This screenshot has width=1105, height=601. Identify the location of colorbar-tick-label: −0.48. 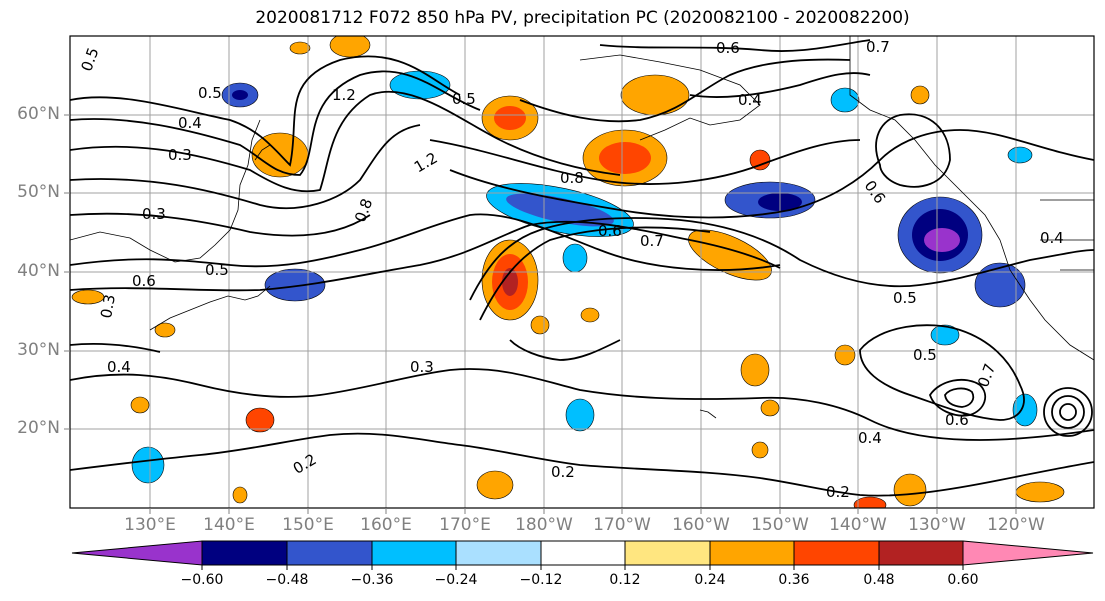
(287, 580).